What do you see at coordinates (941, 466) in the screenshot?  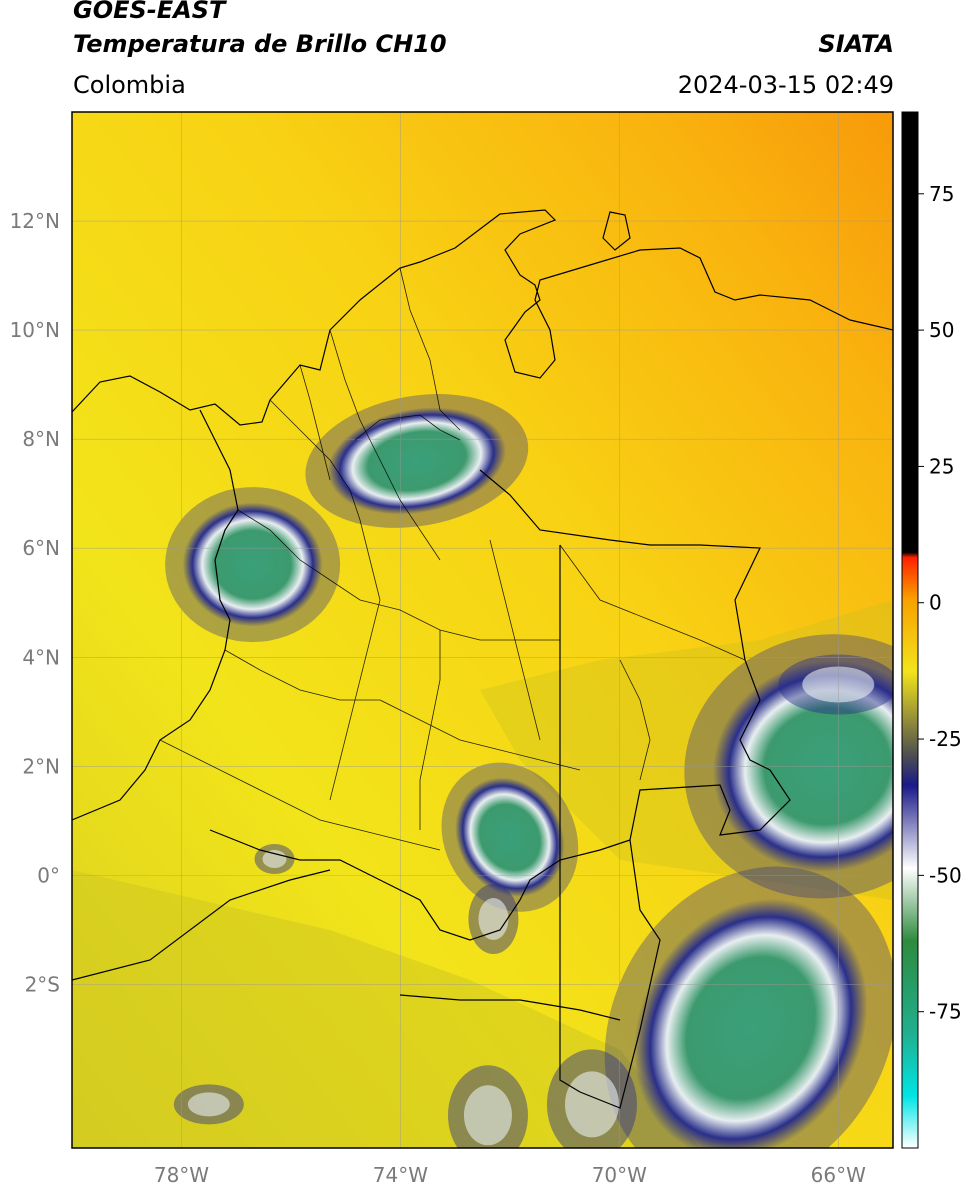 I see `colorbar-tick-label: 25` at bounding box center [941, 466].